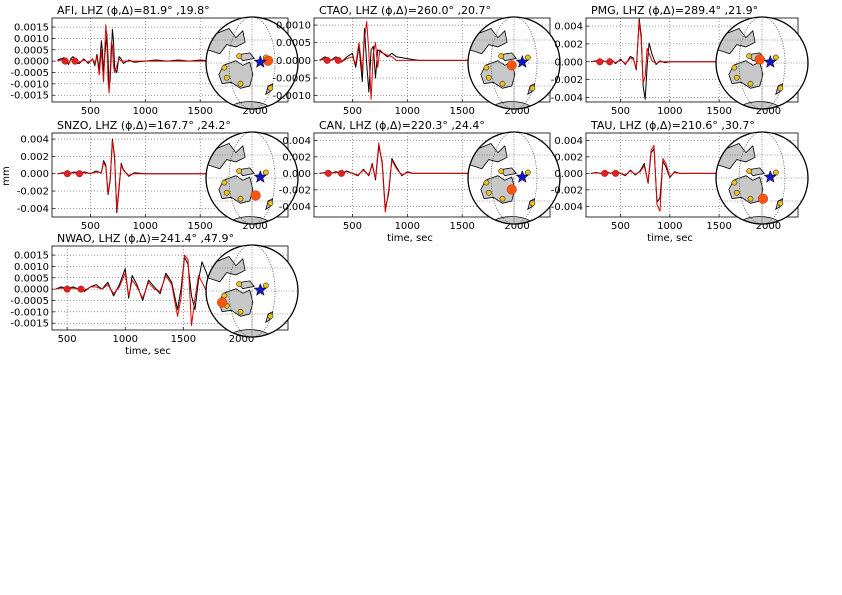 This screenshot has height=595, width=842. I want to click on y-tick-label: 0.000, so click(568, 174).